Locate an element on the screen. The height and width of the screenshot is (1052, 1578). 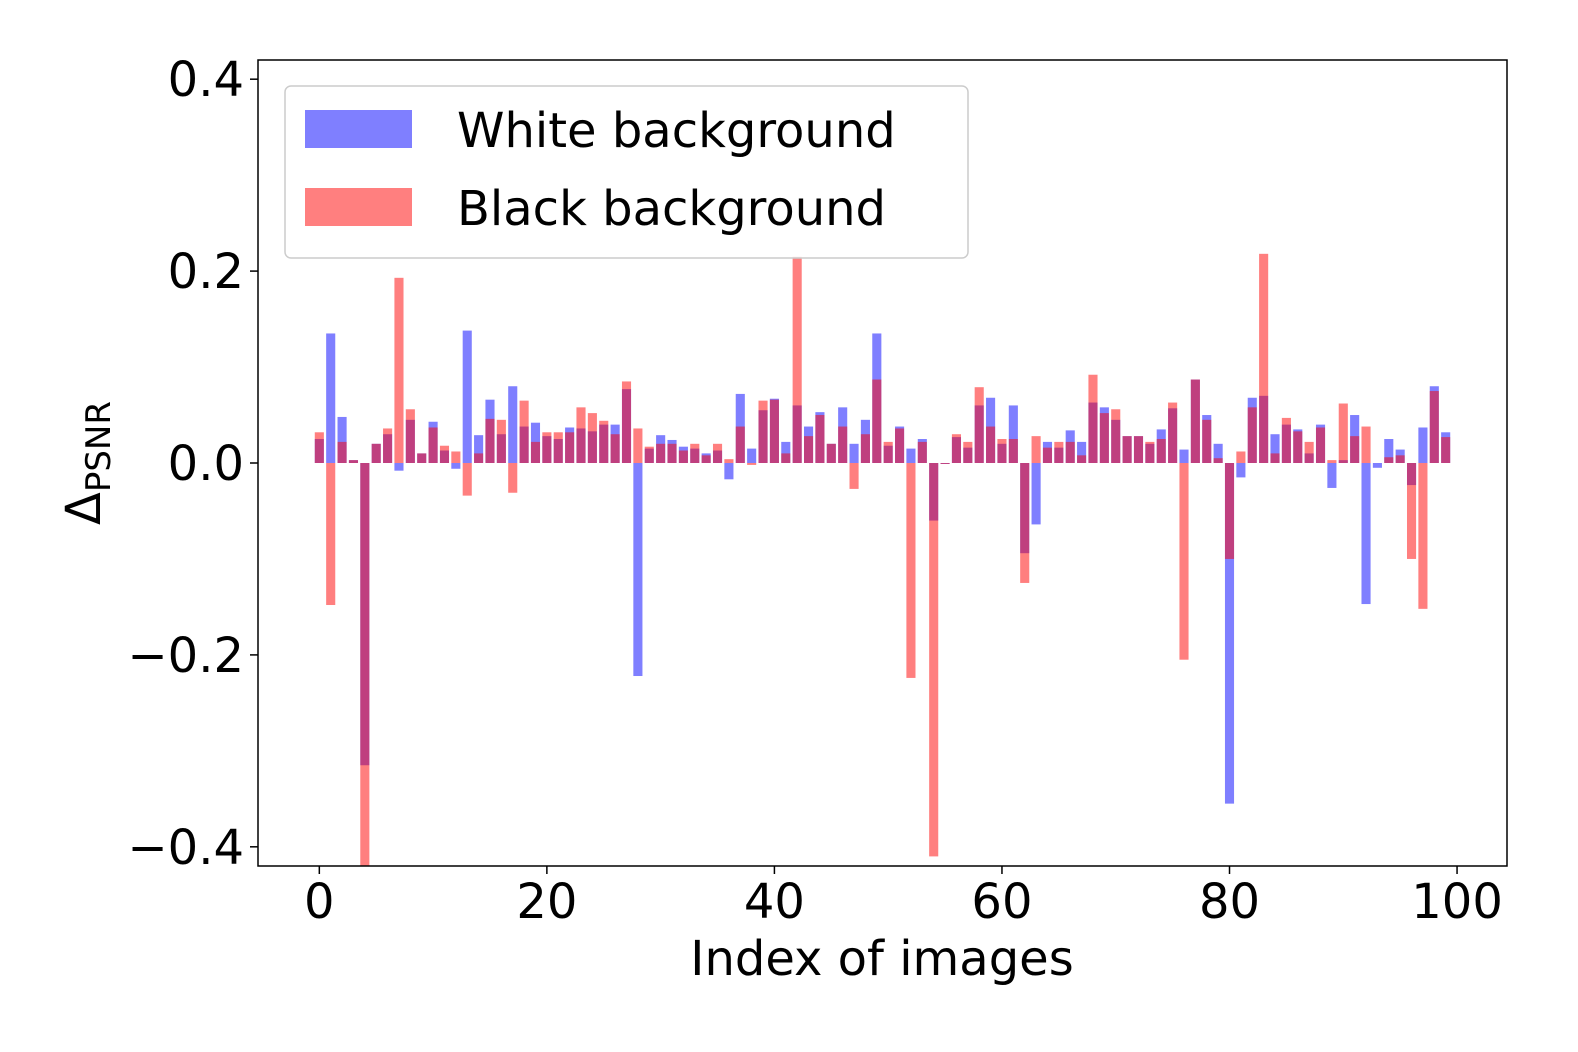
y-tick-label: 0.2 is located at coordinates (206, 272).